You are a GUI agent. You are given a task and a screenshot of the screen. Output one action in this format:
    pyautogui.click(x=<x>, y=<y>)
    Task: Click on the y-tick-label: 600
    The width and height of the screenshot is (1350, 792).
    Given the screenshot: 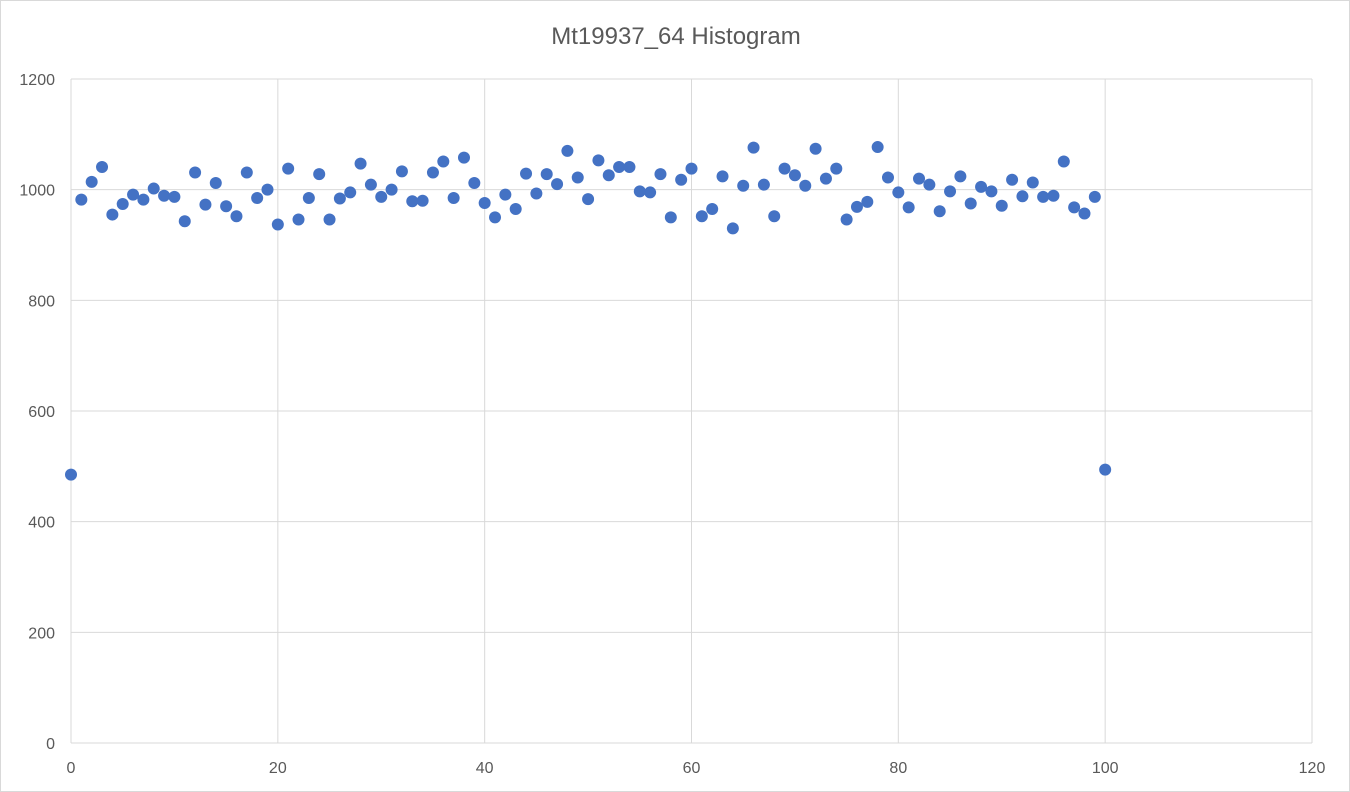 What is the action you would take?
    pyautogui.click(x=41, y=412)
    